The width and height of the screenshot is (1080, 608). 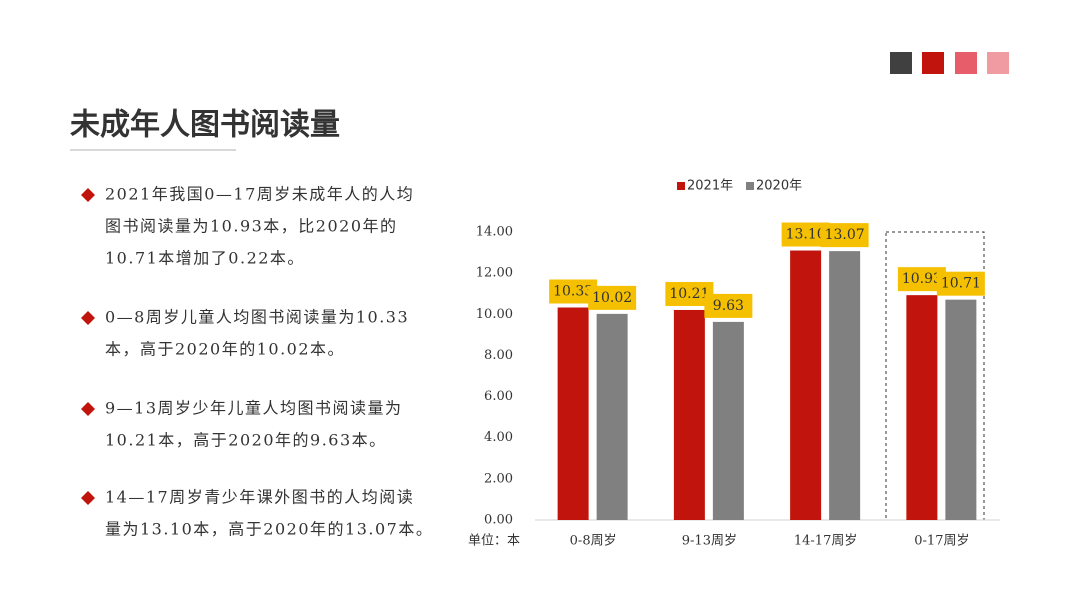 What do you see at coordinates (689, 294) in the screenshot?
I see `value-label: 10.21` at bounding box center [689, 294].